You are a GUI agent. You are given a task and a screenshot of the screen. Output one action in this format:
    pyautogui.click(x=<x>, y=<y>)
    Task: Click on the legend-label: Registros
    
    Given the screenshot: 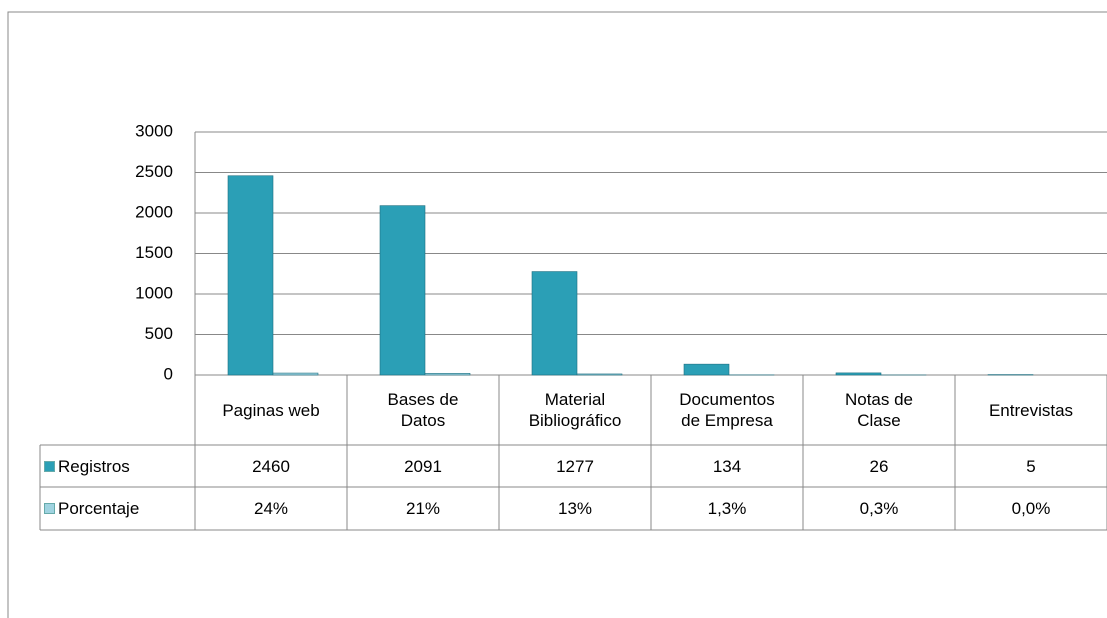 What is the action you would take?
    pyautogui.click(x=94, y=466)
    